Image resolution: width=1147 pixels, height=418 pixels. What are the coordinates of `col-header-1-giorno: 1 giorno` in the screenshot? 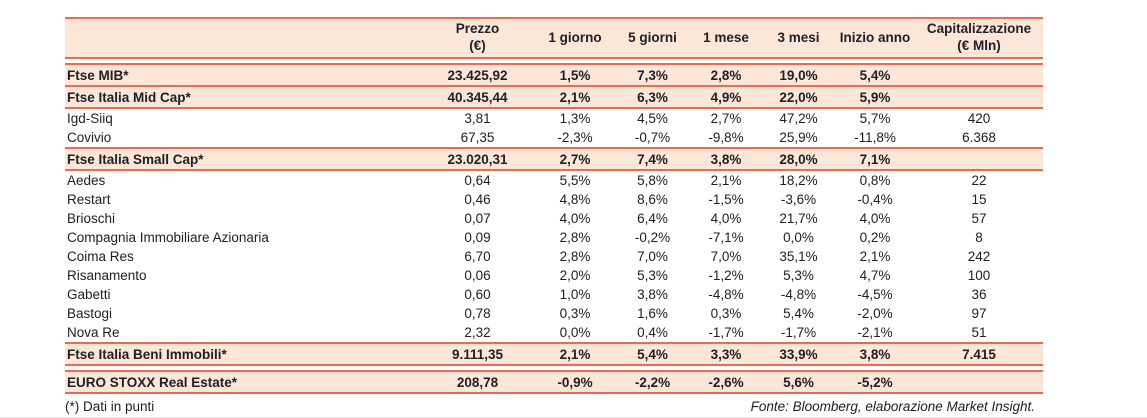 It's located at (575, 38).